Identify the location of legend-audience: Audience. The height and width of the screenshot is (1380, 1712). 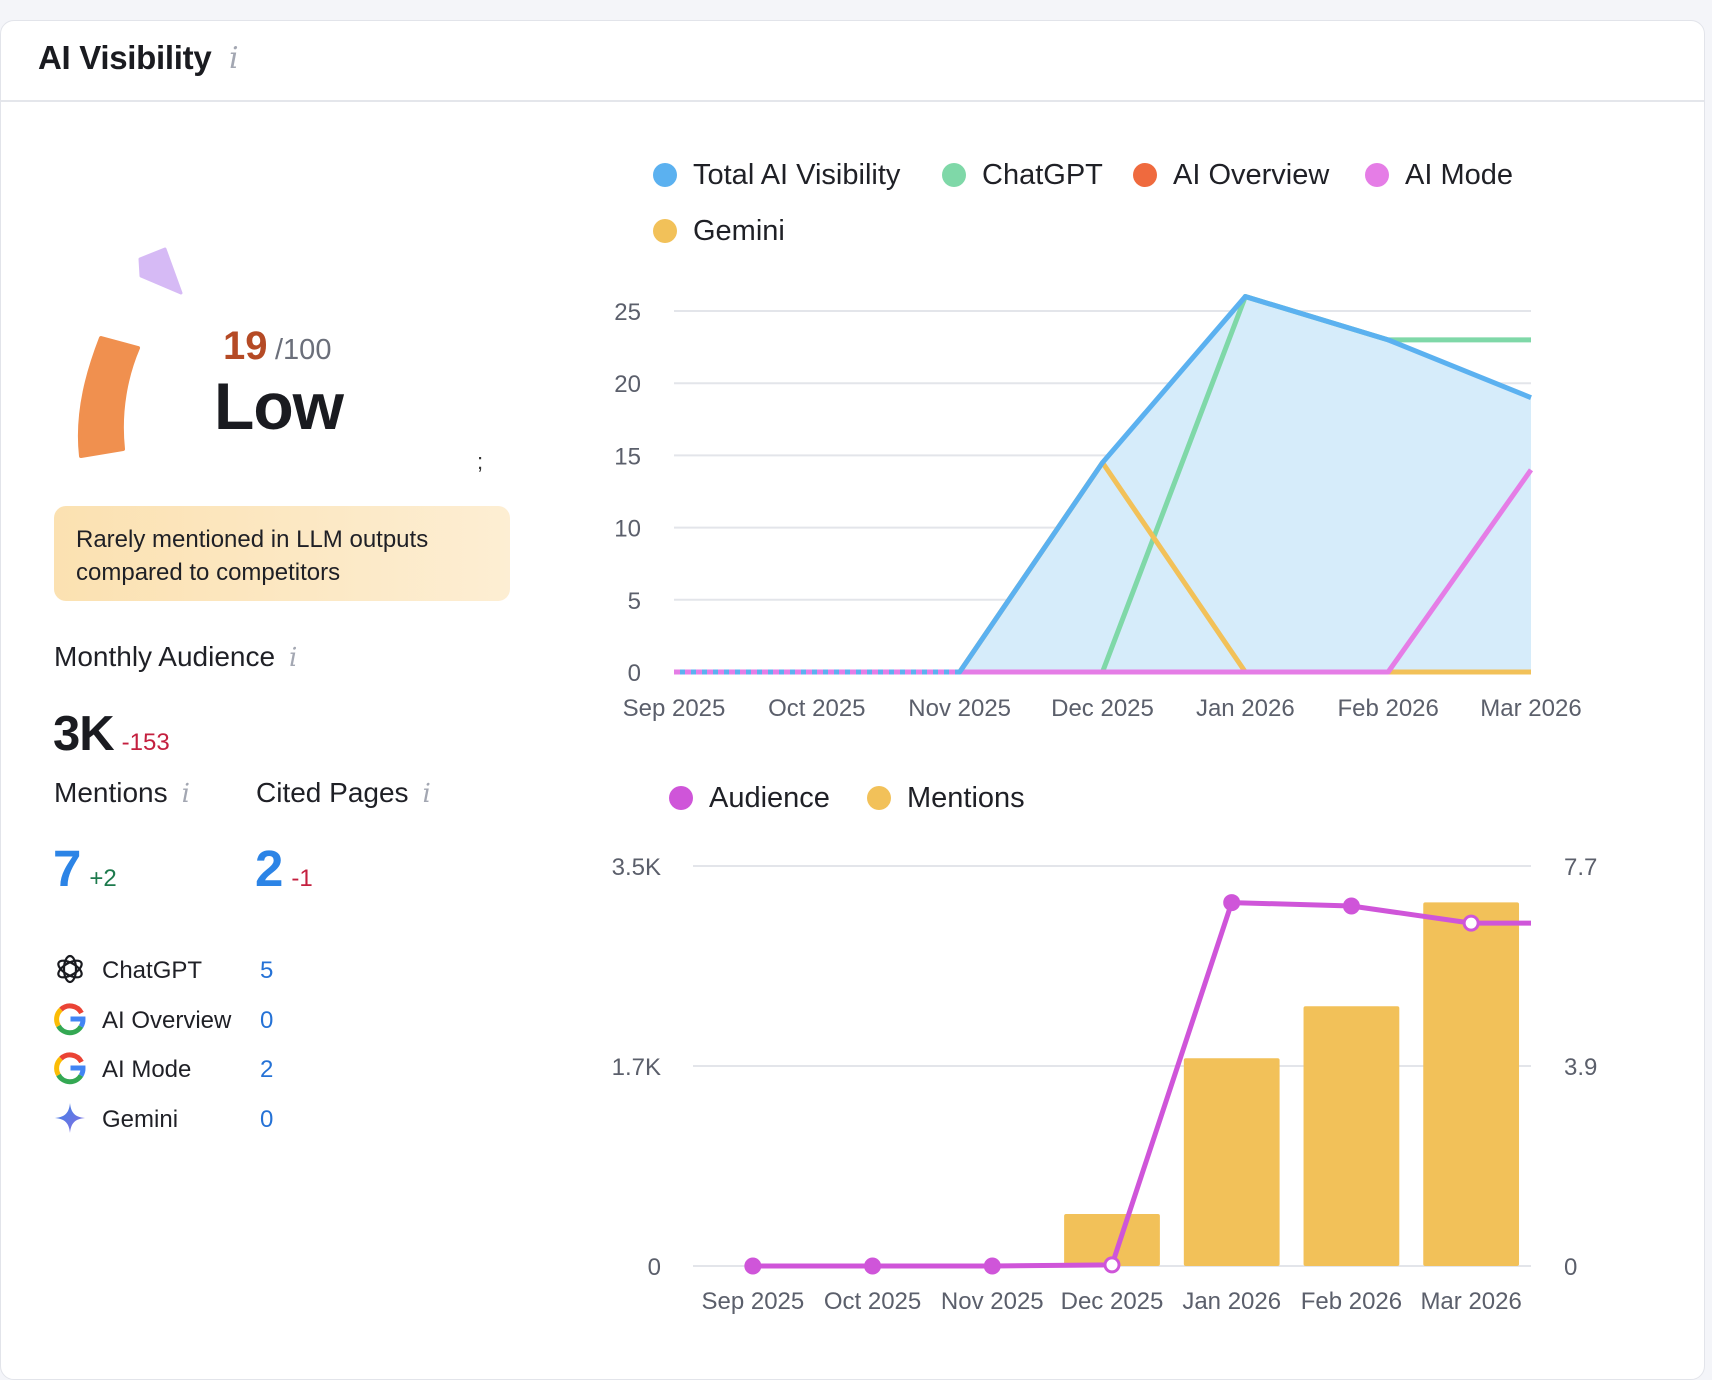
(749, 798).